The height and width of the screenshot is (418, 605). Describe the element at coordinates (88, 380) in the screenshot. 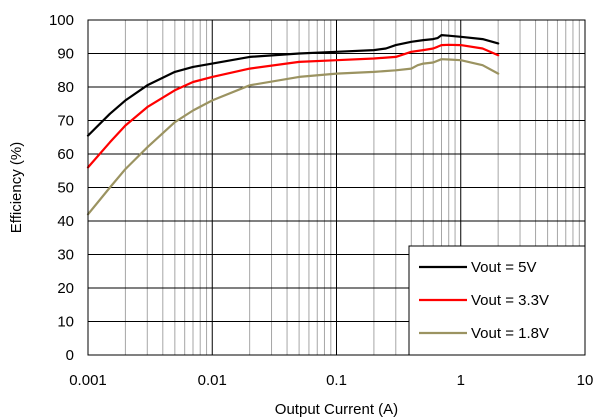

I see `x-tick-label: 0.001` at that location.